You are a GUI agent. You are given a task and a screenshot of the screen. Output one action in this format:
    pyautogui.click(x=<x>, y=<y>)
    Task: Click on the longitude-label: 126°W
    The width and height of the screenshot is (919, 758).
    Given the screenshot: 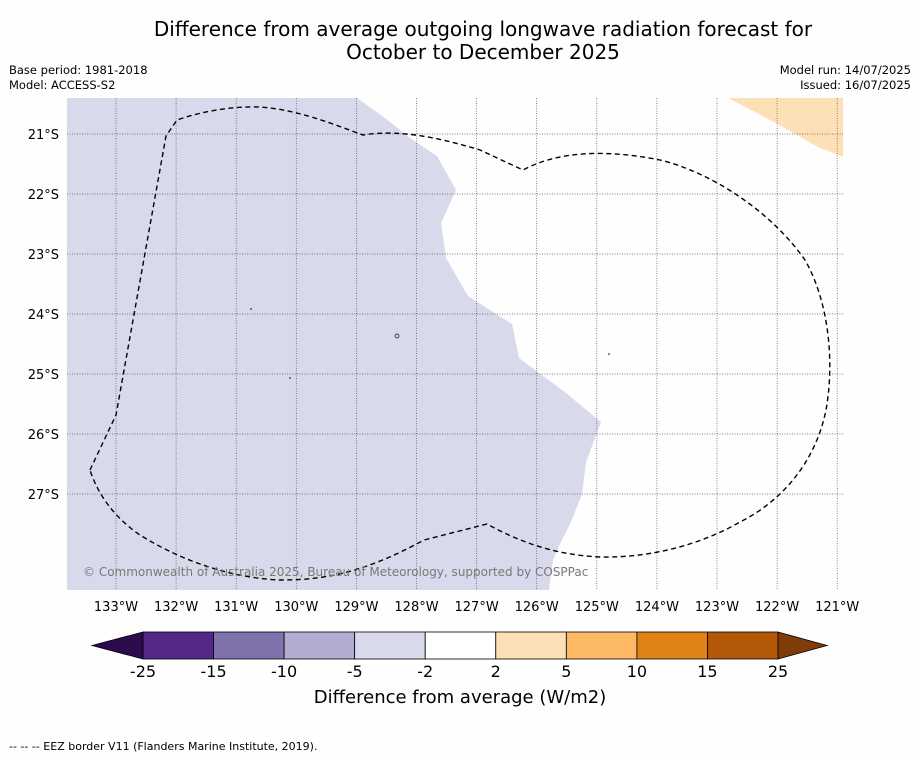 What is the action you would take?
    pyautogui.click(x=537, y=607)
    